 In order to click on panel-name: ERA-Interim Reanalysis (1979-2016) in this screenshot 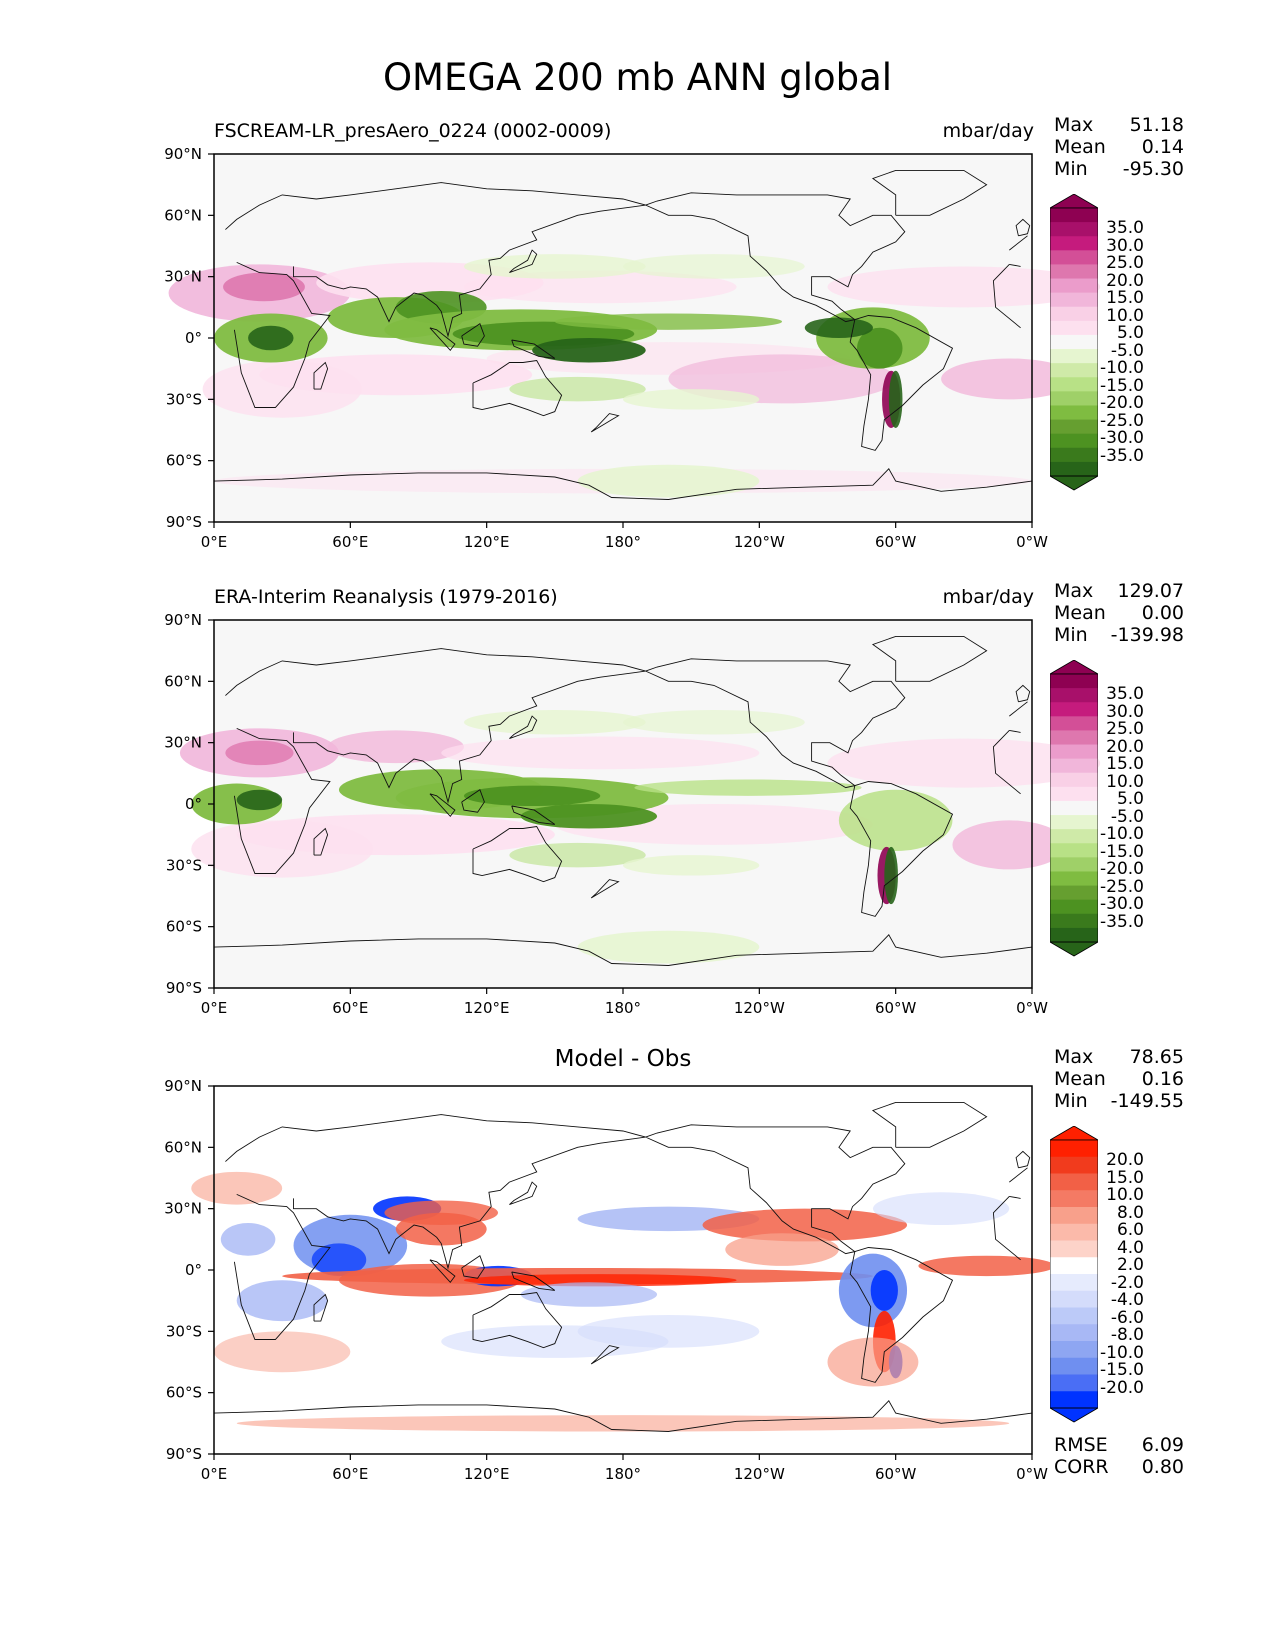, I will do `click(386, 597)`.